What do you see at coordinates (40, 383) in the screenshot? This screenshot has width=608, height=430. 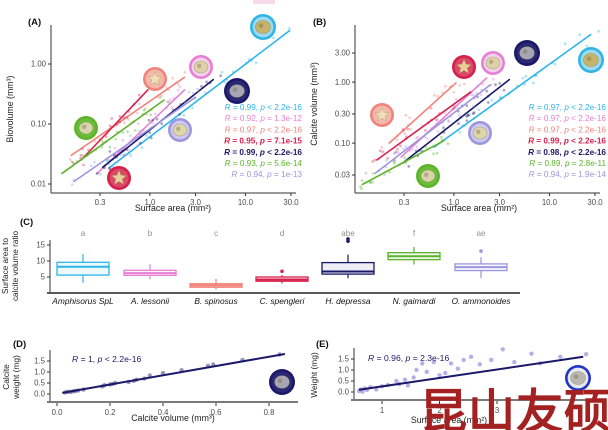 I see `y-tick-label: 0.5` at bounding box center [40, 383].